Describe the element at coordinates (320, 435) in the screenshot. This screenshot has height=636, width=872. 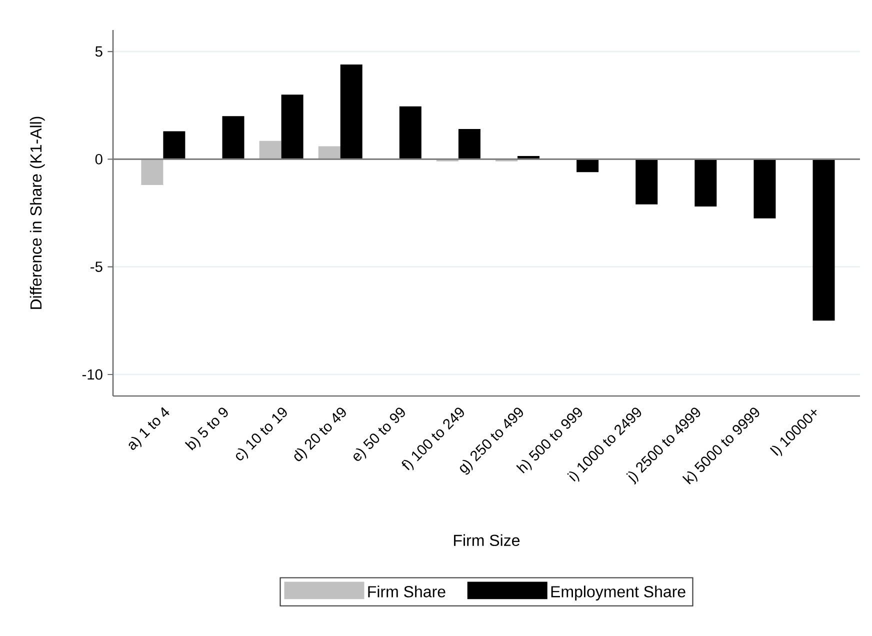
I see `x-tick-label: d) 20 to 49` at that location.